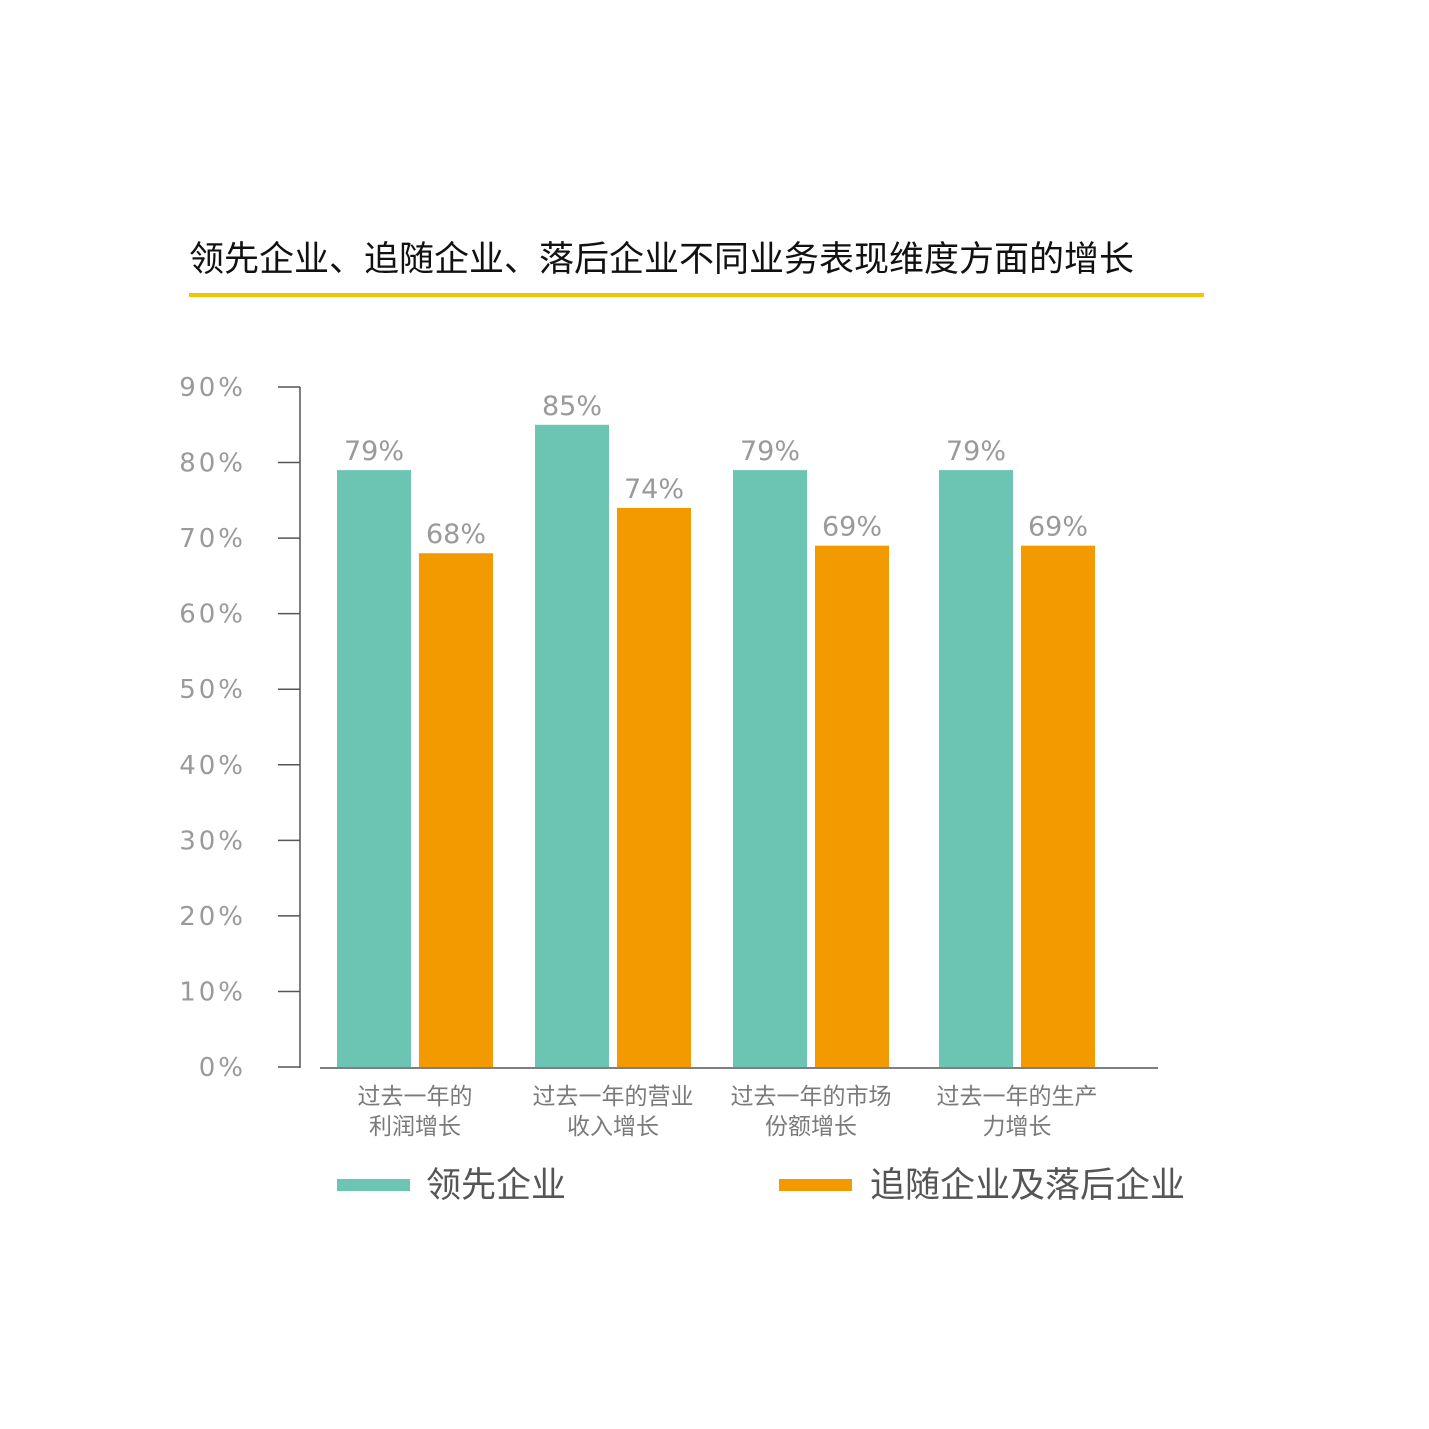 The height and width of the screenshot is (1429, 1429). What do you see at coordinates (1027, 1186) in the screenshot?
I see `legend-label: 追随企业及落后企业` at bounding box center [1027, 1186].